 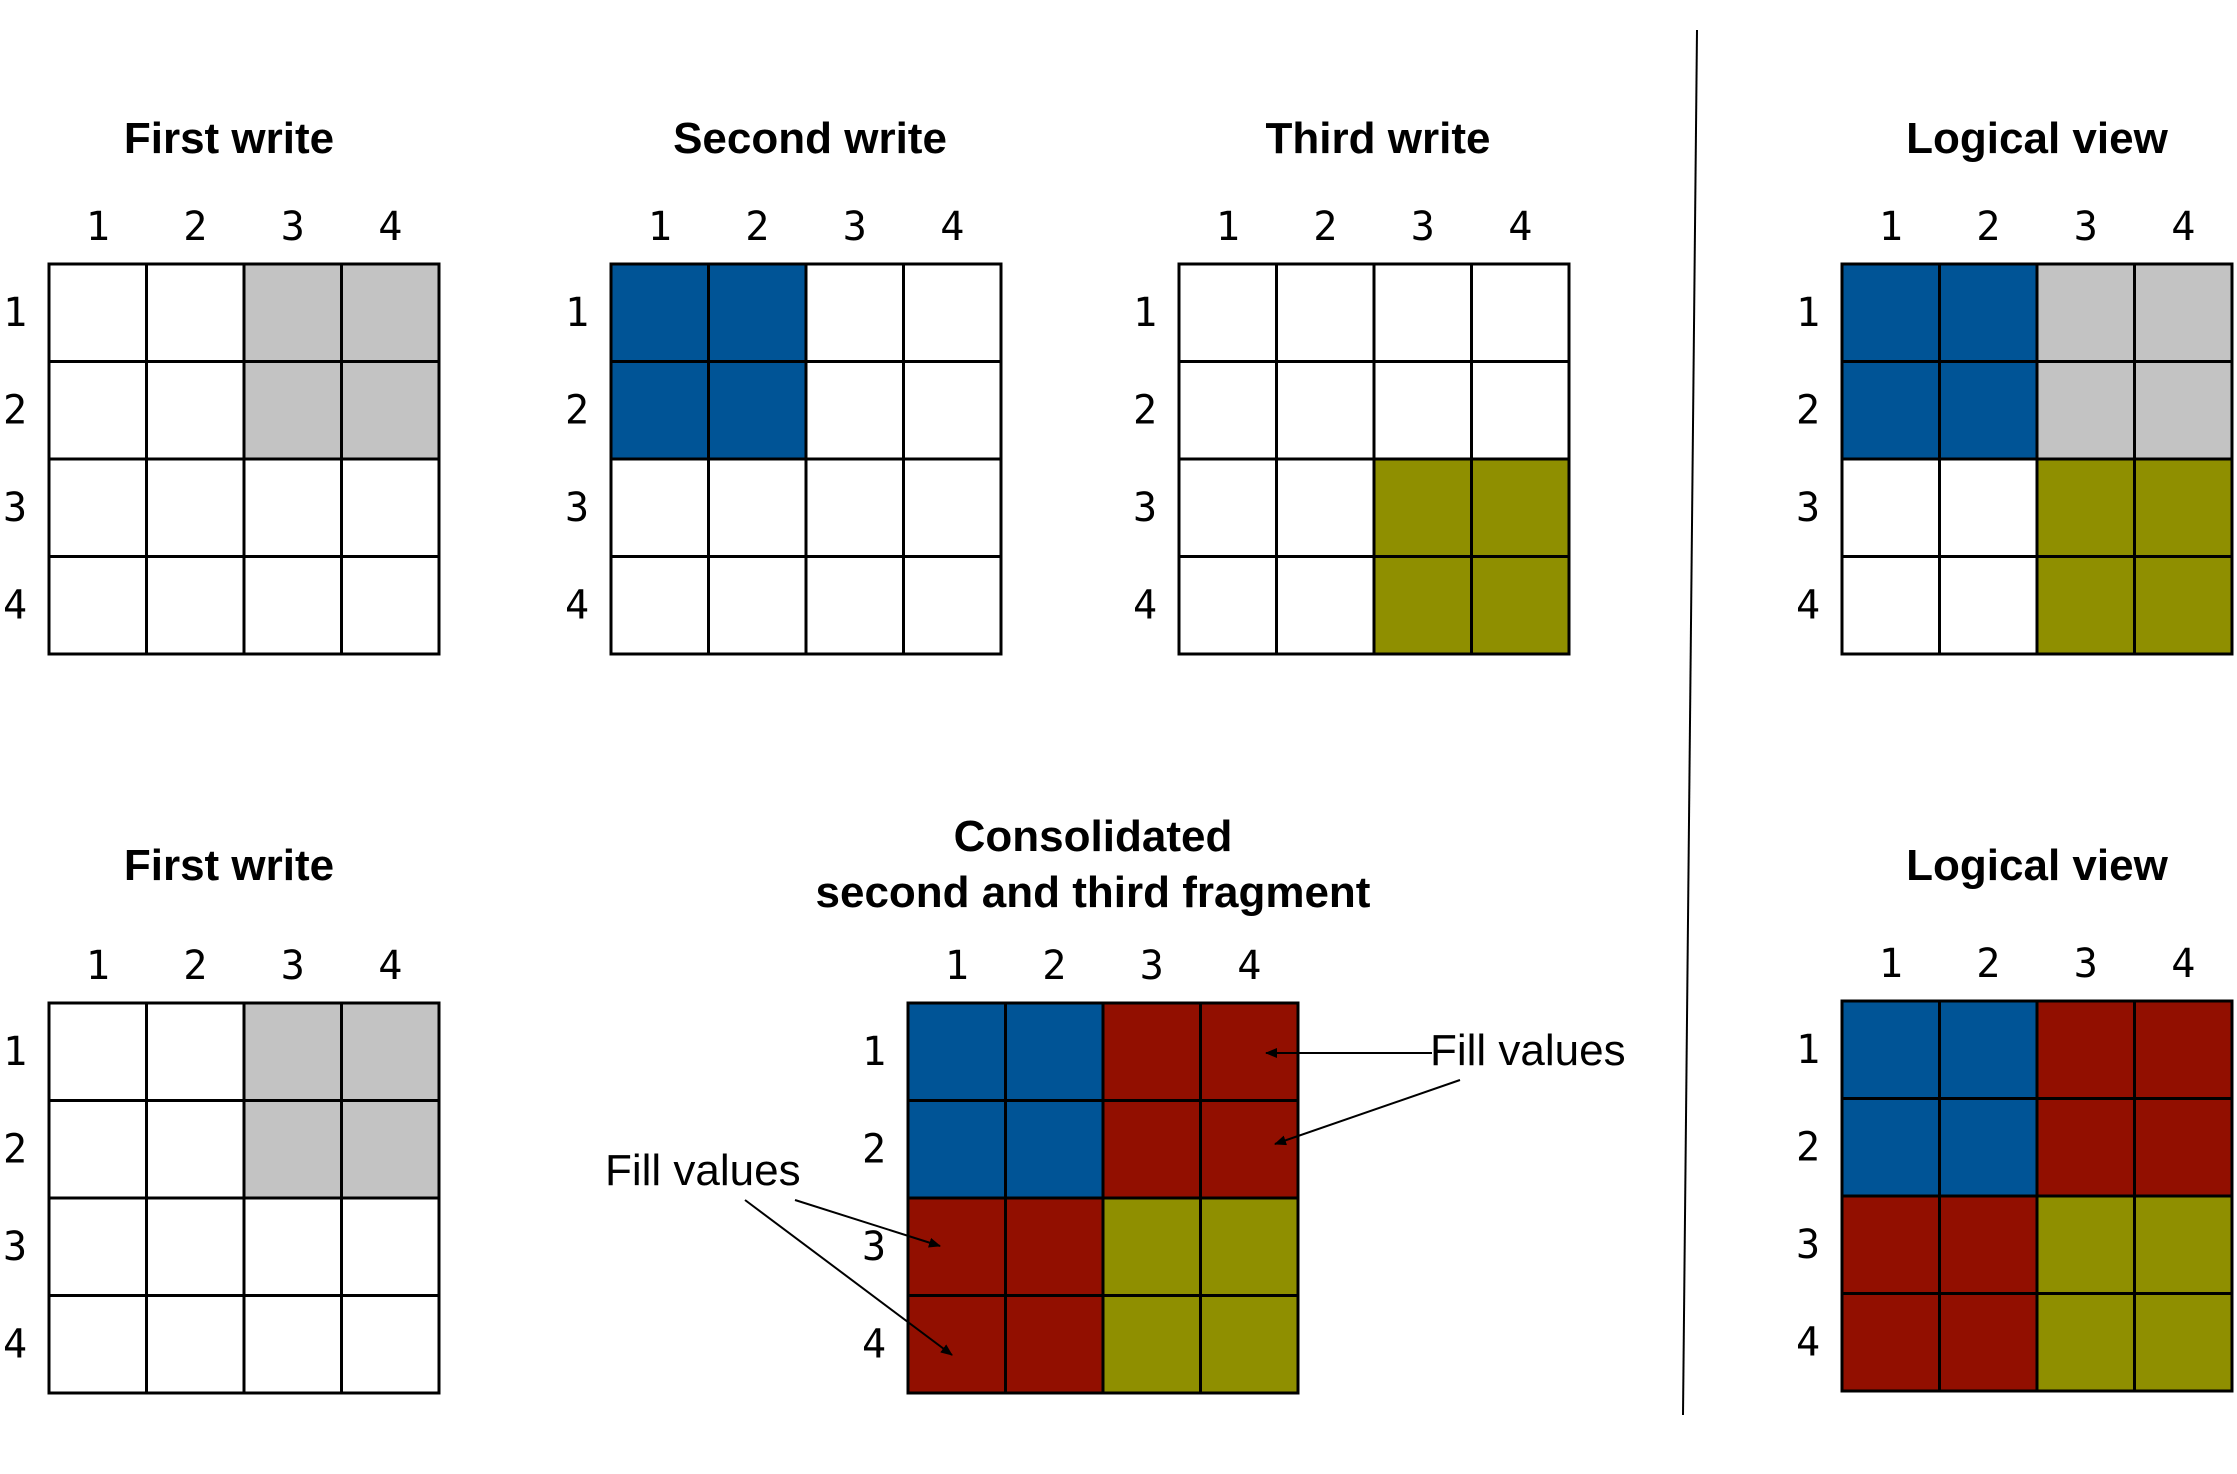 I want to click on arrow-to-row2-fill, so click(x=1367, y=1112).